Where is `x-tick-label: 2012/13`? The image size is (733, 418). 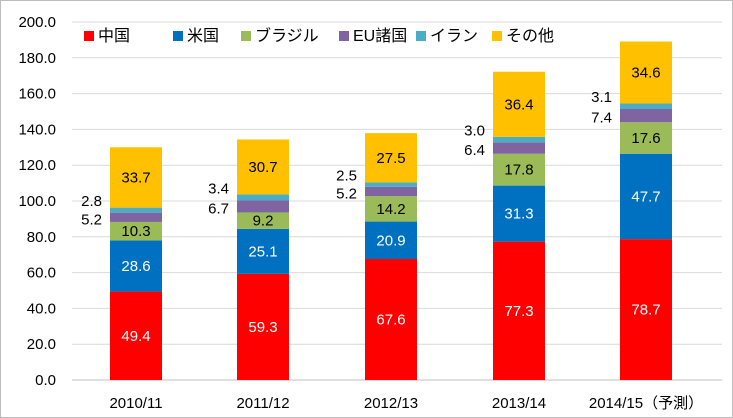
x-tick-label: 2012/13 is located at coordinates (391, 403).